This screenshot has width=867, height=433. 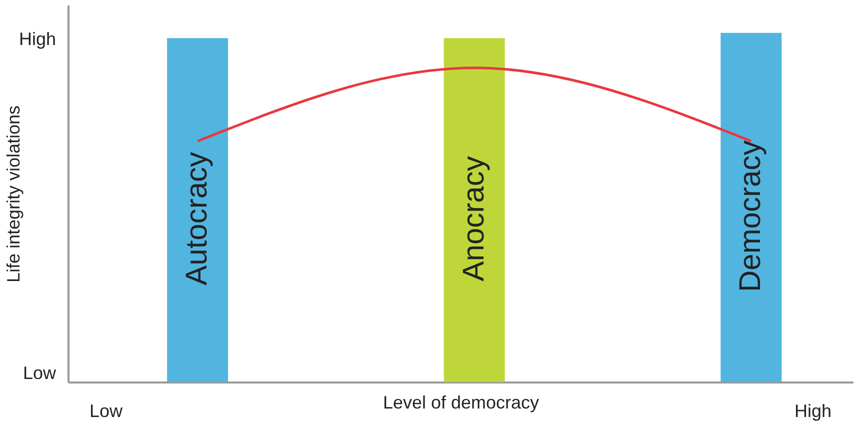 What do you see at coordinates (197, 219) in the screenshot?
I see `x-tick-label: Autocracy` at bounding box center [197, 219].